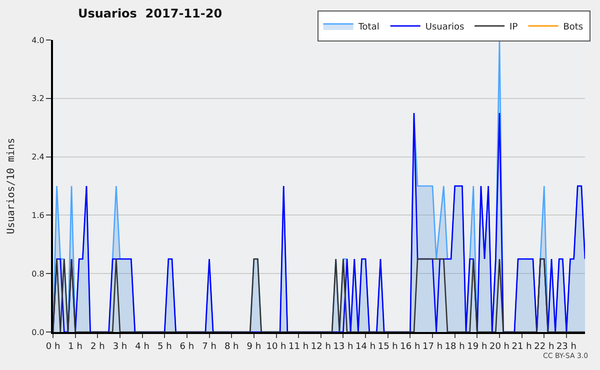 The image size is (600, 370). I want to click on legend-label: Usuarios, so click(445, 27).